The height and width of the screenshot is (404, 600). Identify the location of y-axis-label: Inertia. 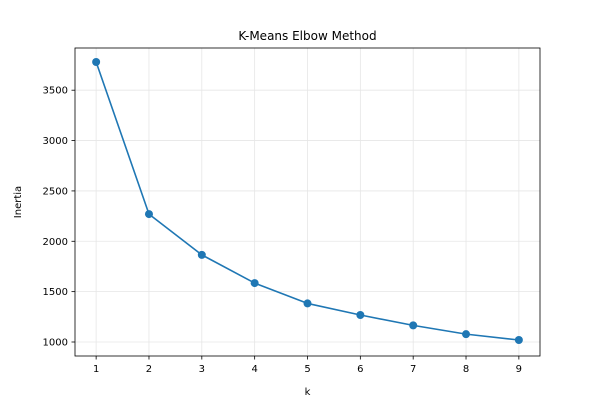
(18, 202).